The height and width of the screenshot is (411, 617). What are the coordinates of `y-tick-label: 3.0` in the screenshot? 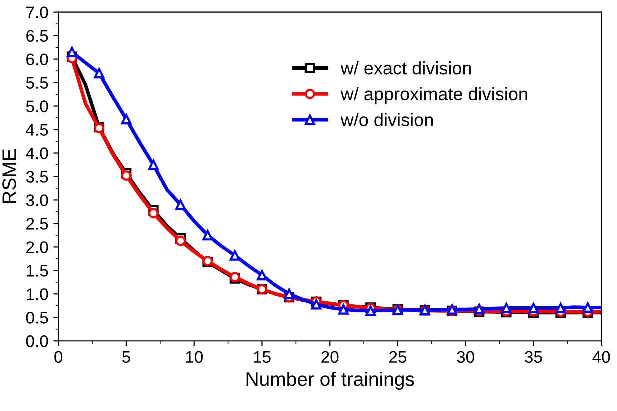 It's located at (37, 200).